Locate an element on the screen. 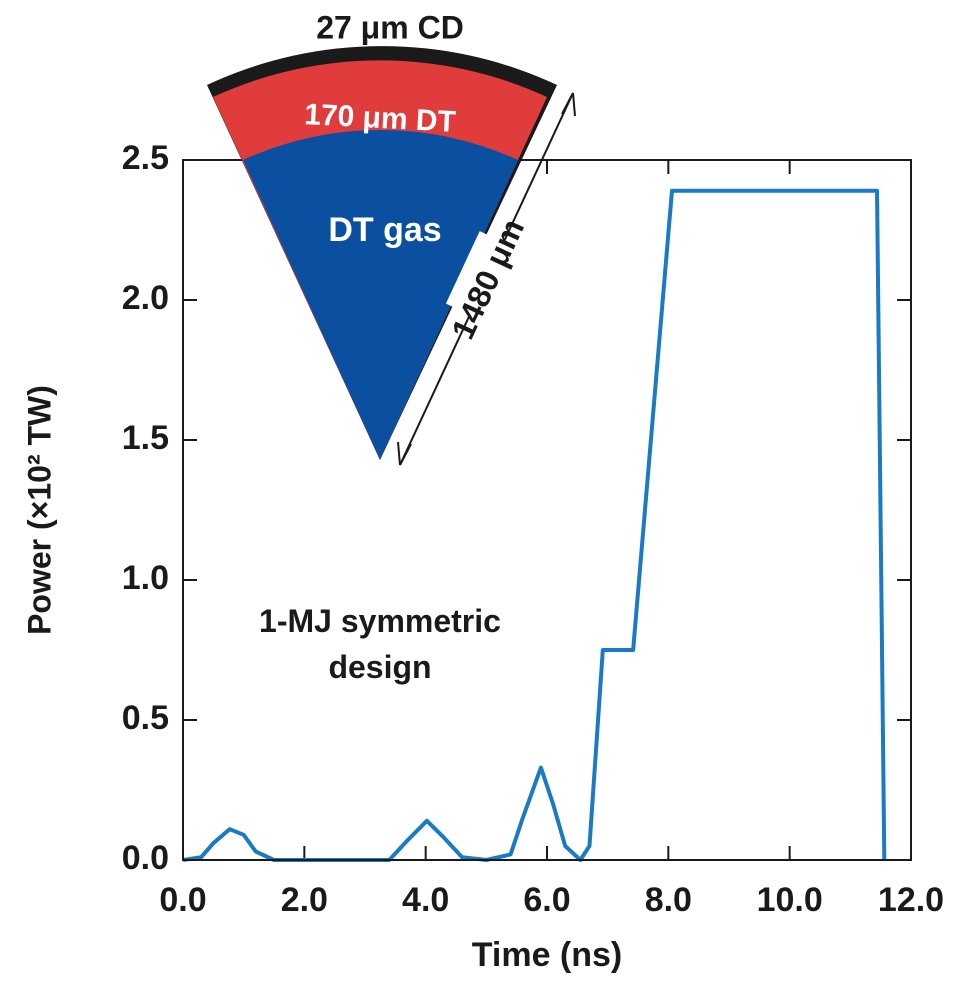  y-axis-label: Power (×10² TW) is located at coordinates (39, 510).